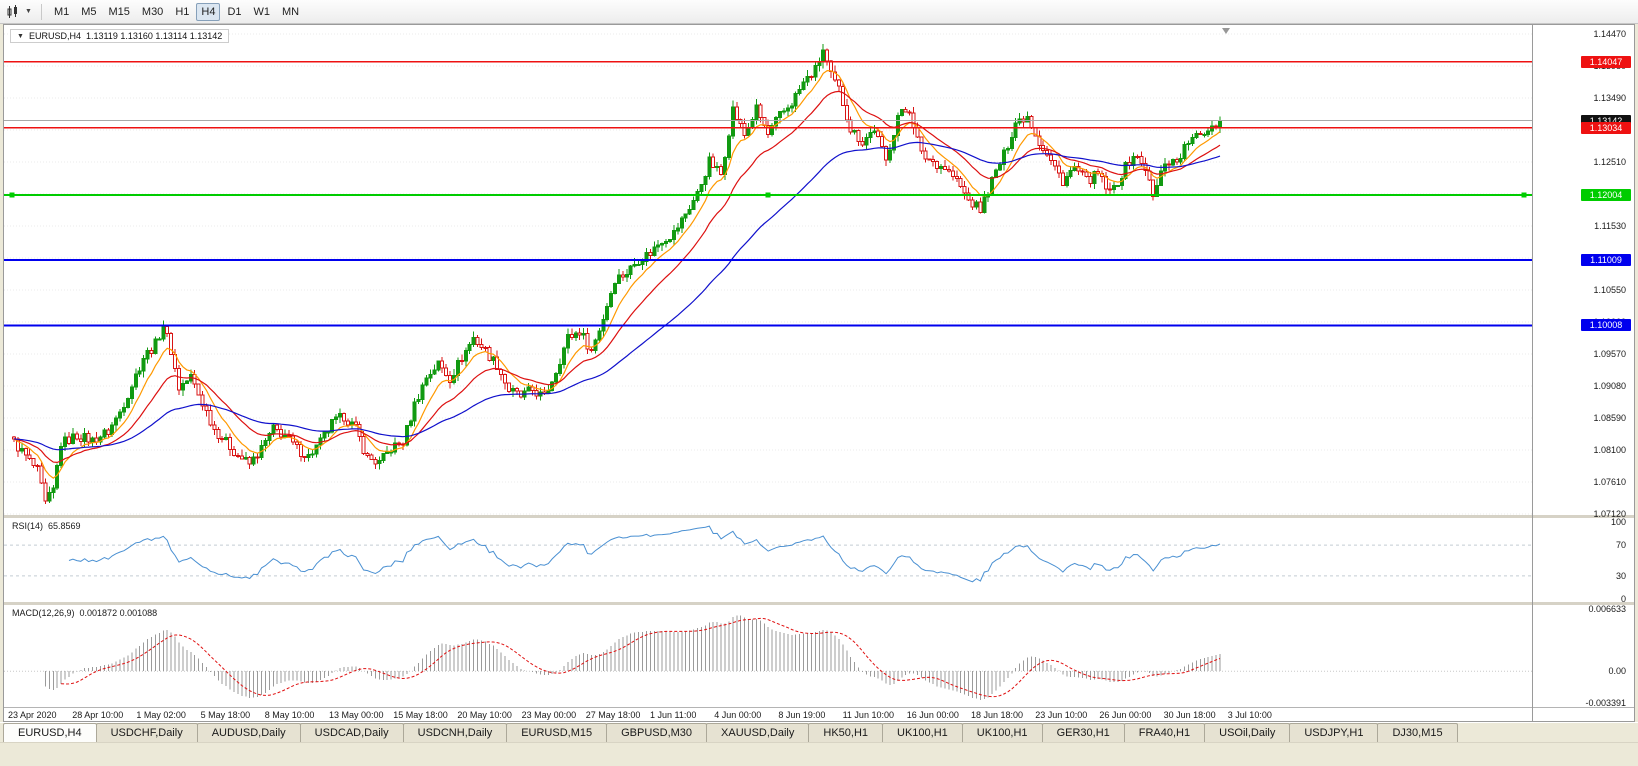 The image size is (1638, 766). Describe the element at coordinates (32, 715) in the screenshot. I see `time-axis-label: 23 Apr 2020` at that location.